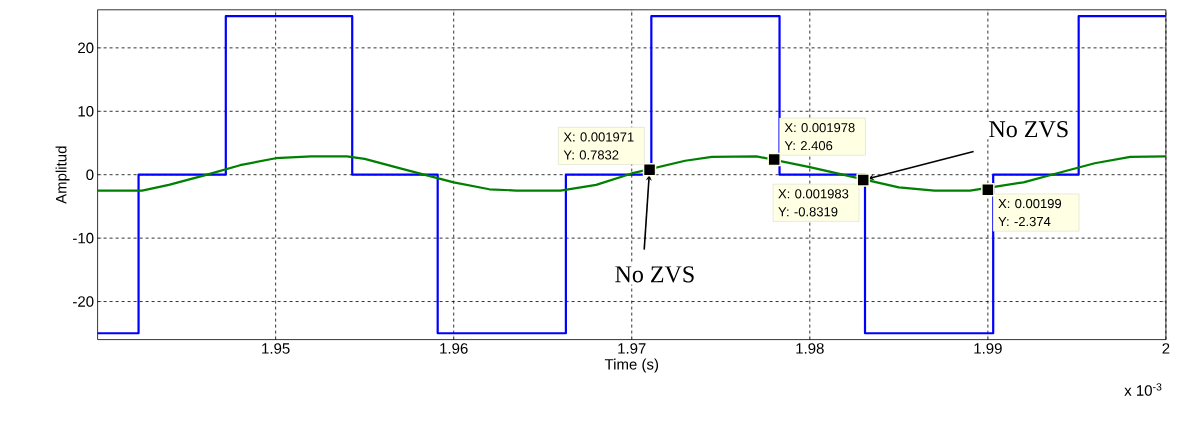 The image size is (1177, 424). Describe the element at coordinates (90, 175) in the screenshot. I see `y-tick-label: 0` at that location.